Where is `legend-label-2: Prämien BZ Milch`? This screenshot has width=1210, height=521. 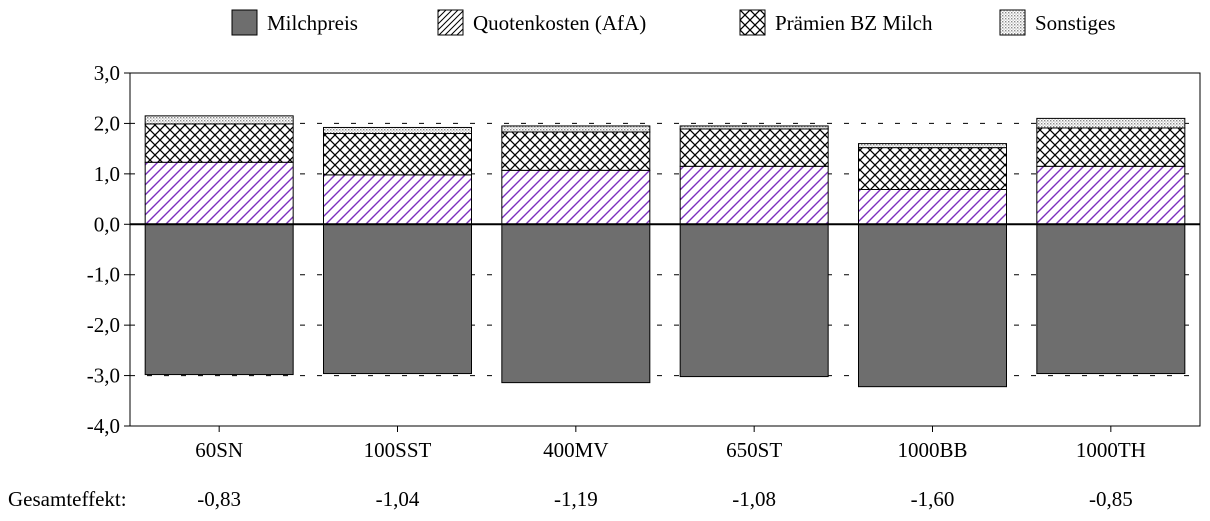 legend-label-2: Prämien BZ Milch is located at coordinates (854, 23).